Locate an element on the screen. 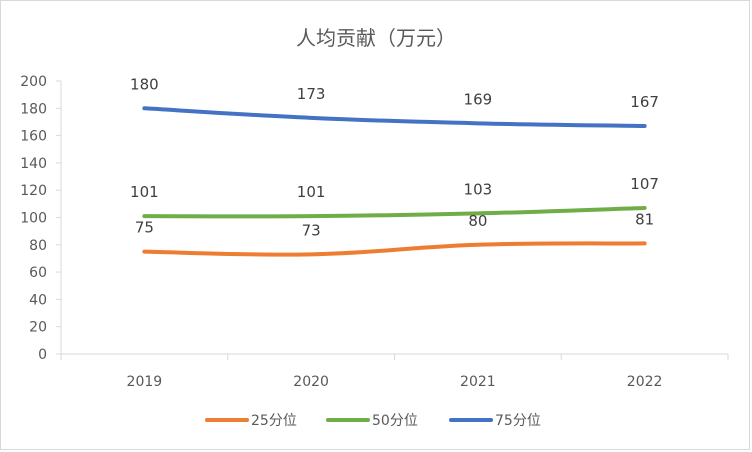 This screenshot has width=752, height=452. data-label: 103 is located at coordinates (478, 189).